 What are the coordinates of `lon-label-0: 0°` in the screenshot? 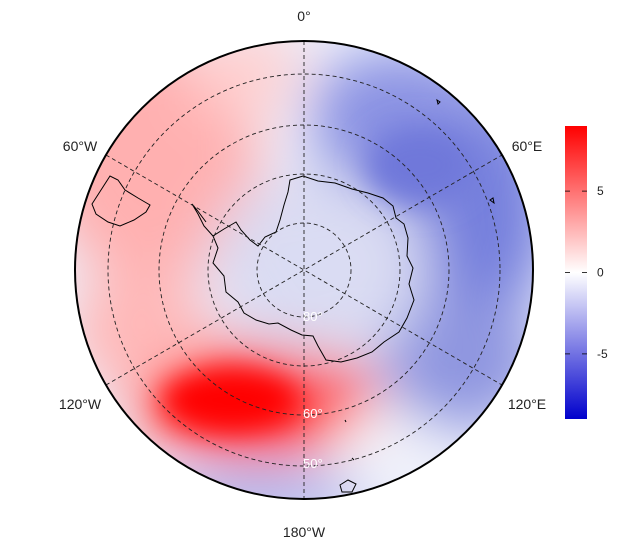 It's located at (303, 16).